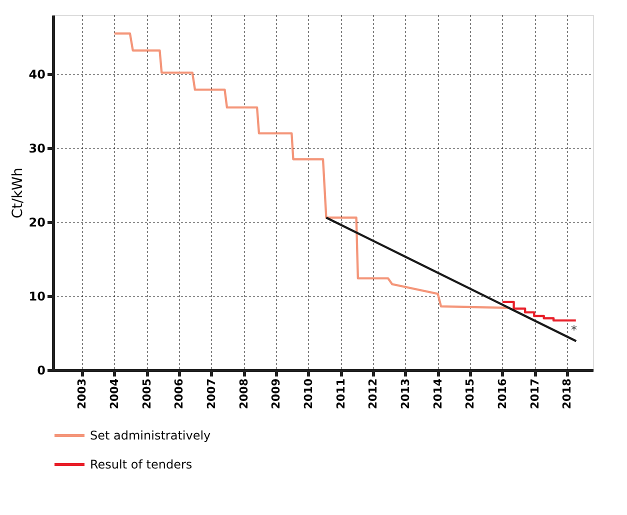 The height and width of the screenshot is (515, 627). What do you see at coordinates (150, 435) in the screenshot?
I see `legend-label: Set administratively` at bounding box center [150, 435].